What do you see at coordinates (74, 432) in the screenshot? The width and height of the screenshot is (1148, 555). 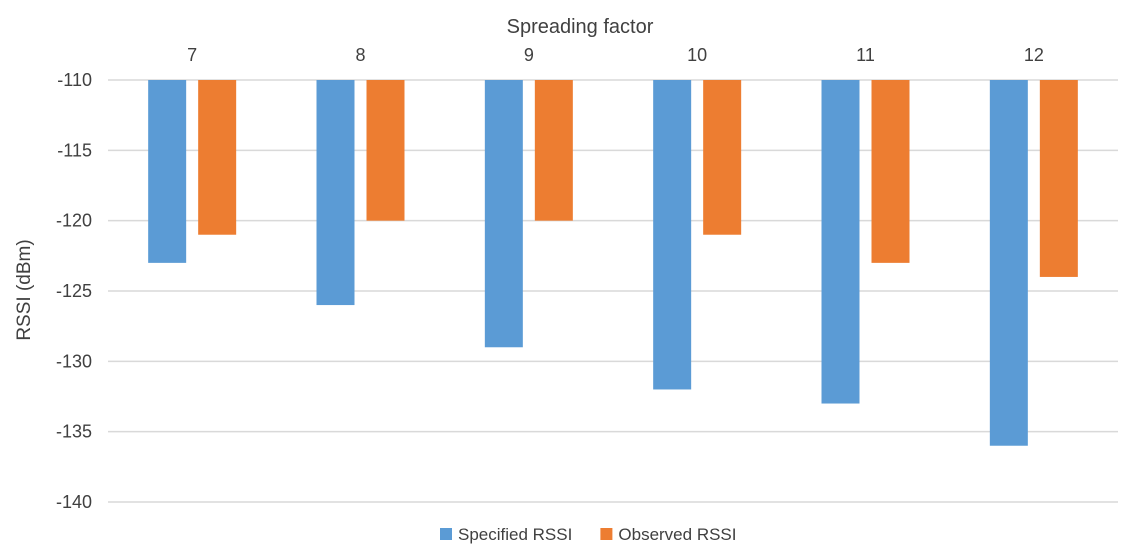 I see `y-tick-label: -135` at bounding box center [74, 432].